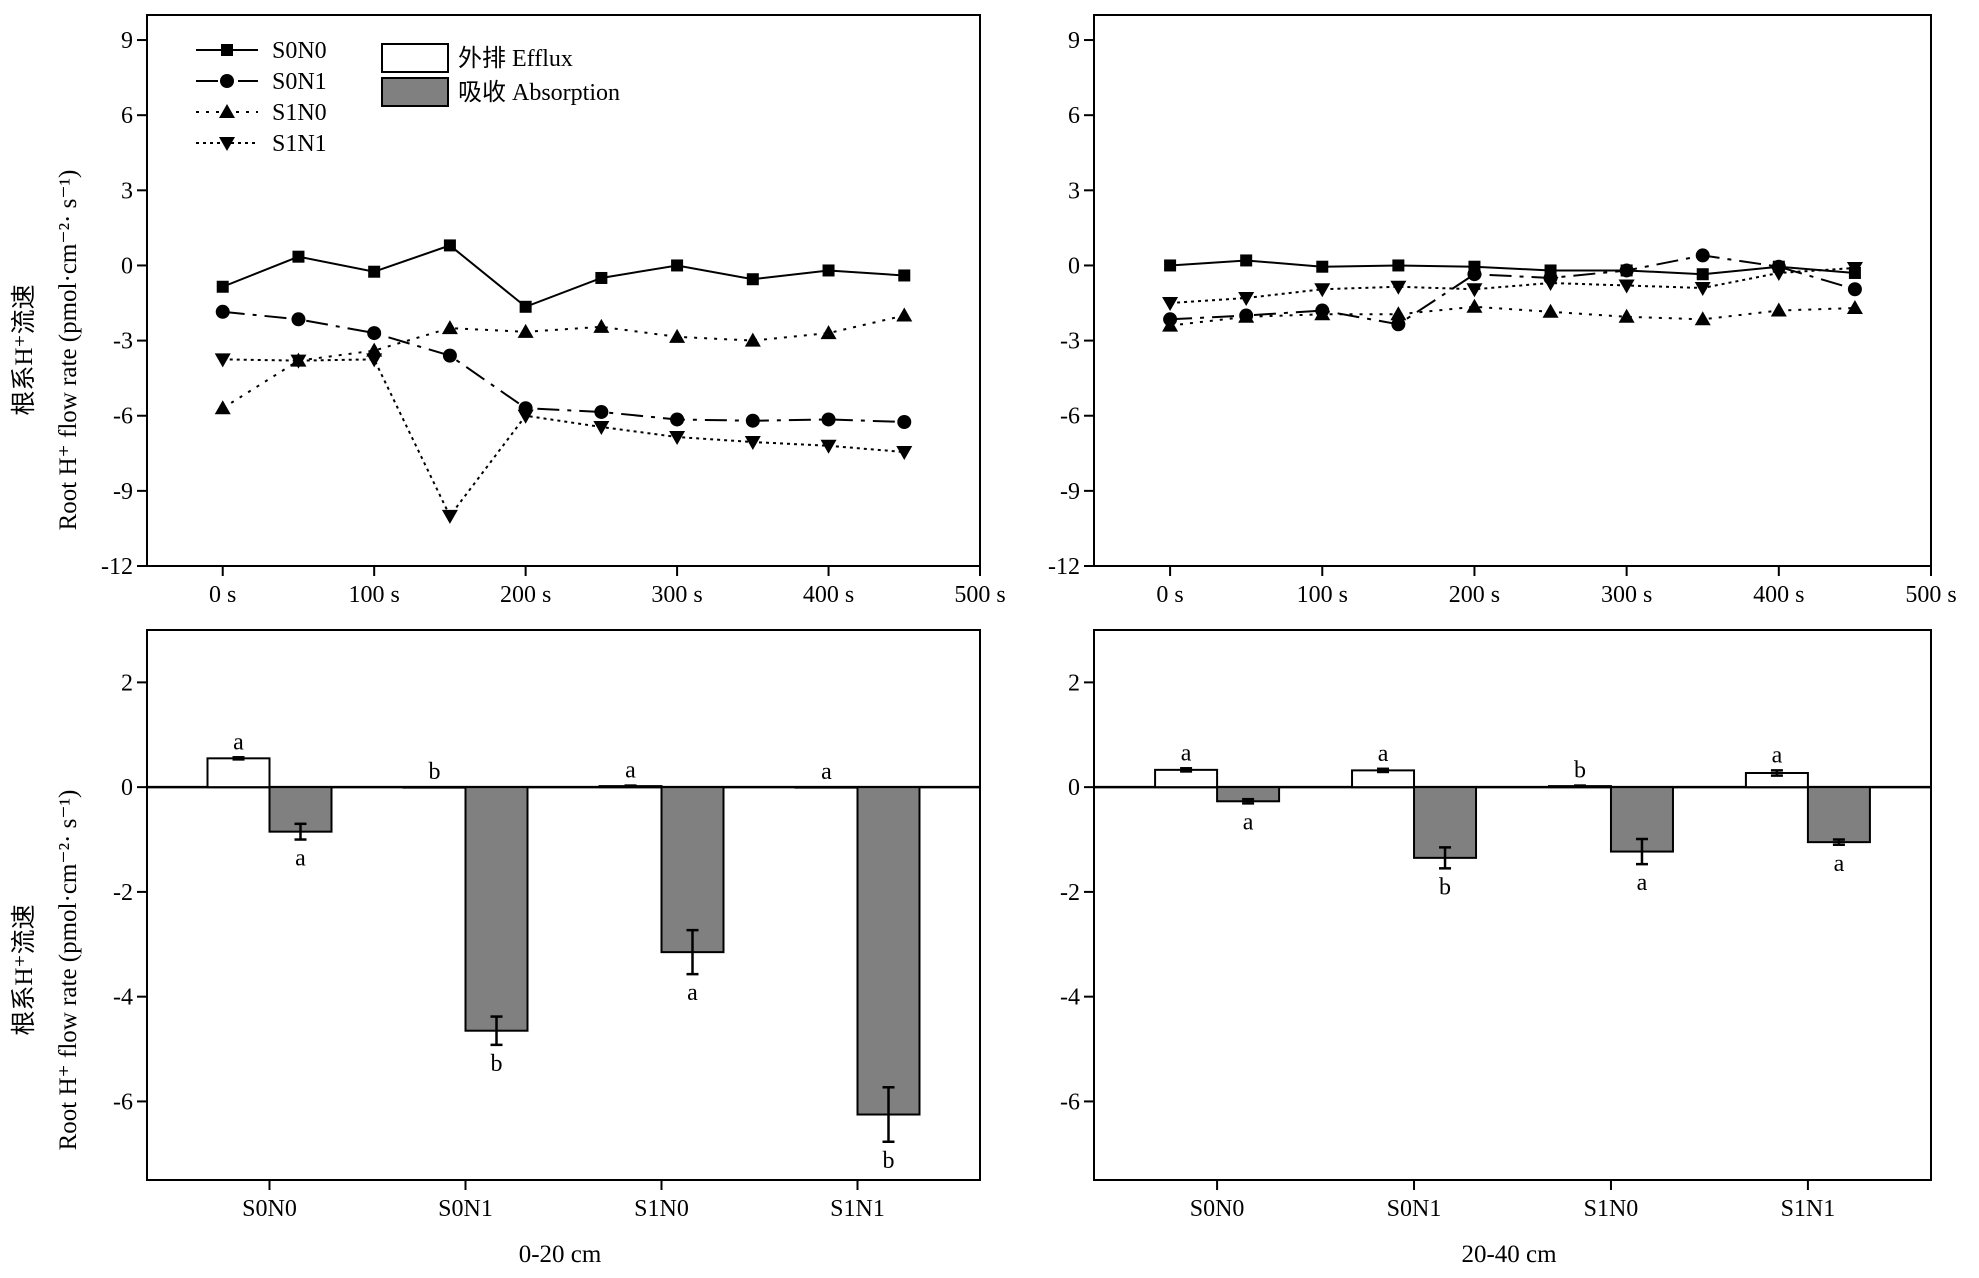 The height and width of the screenshot is (1278, 1979). What do you see at coordinates (269, 1209) in the screenshot?
I see `category-label: S0N0` at bounding box center [269, 1209].